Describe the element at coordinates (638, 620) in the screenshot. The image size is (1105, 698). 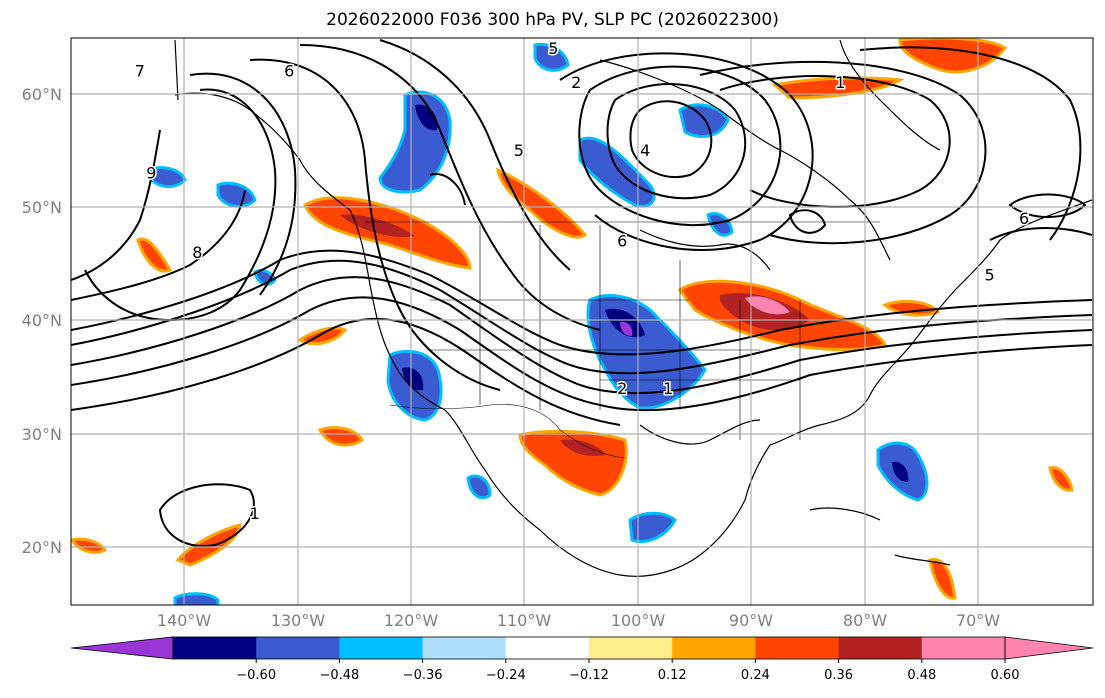
I see `lon-label: 100°W` at that location.